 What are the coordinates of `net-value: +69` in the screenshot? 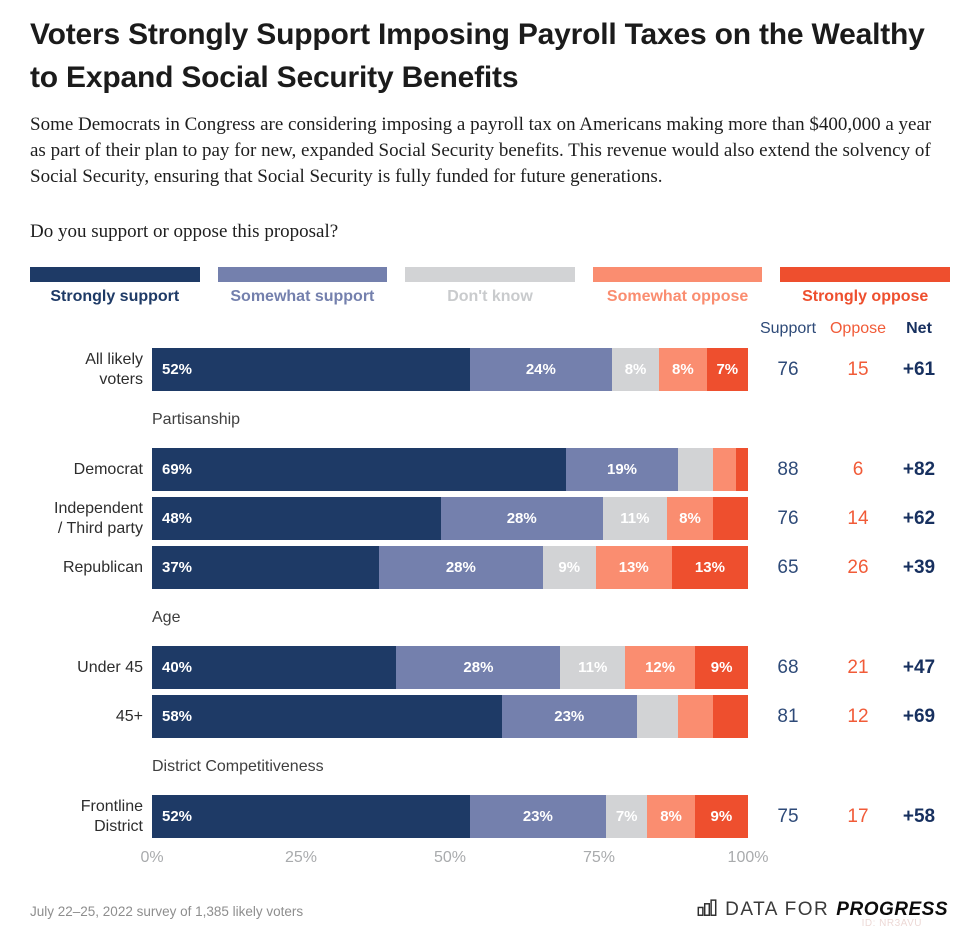 It's located at (919, 716).